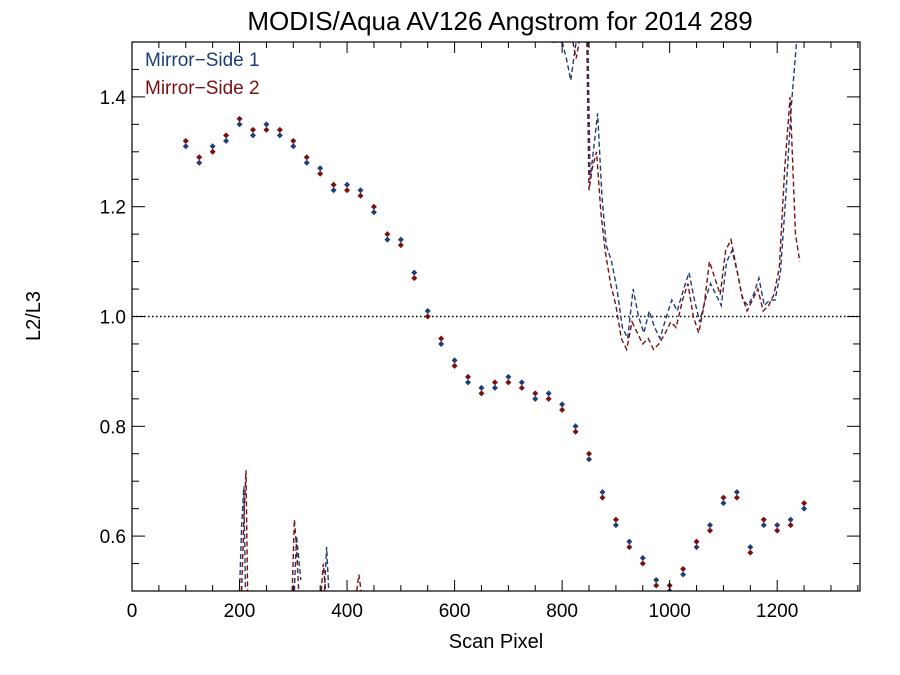  I want to click on x-tick-label: 800, so click(562, 611).